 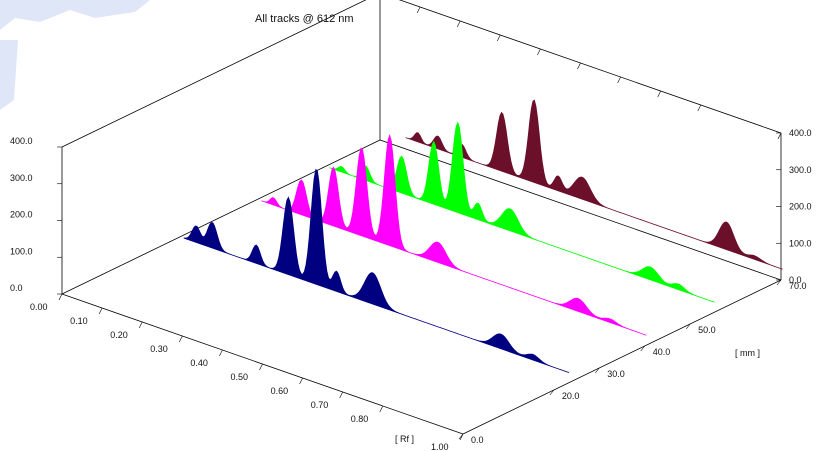 I want to click on watermark-logo, so click(x=75, y=55).